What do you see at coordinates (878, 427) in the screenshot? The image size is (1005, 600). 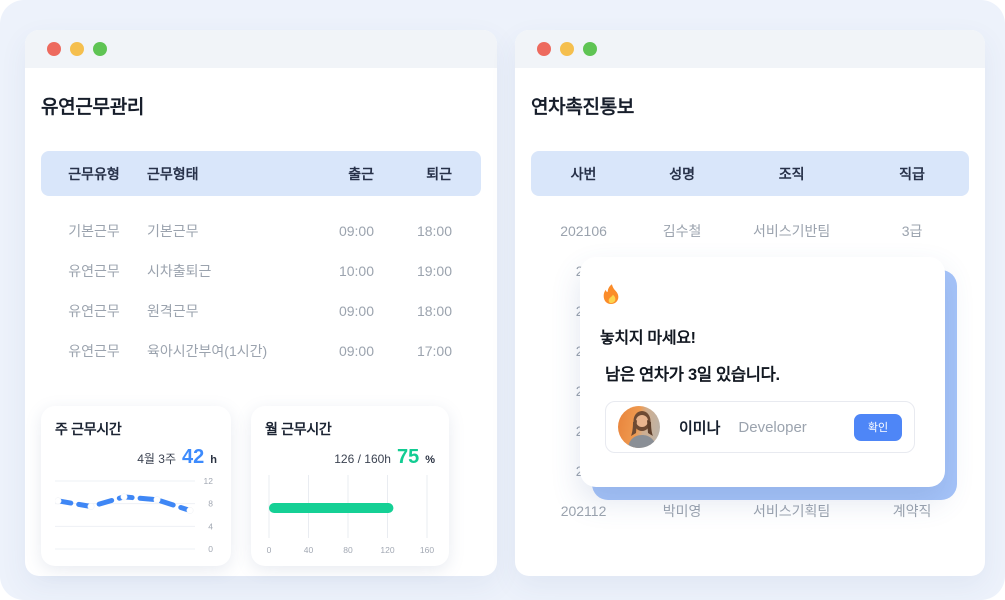 I see `confirm-button: 확인` at bounding box center [878, 427].